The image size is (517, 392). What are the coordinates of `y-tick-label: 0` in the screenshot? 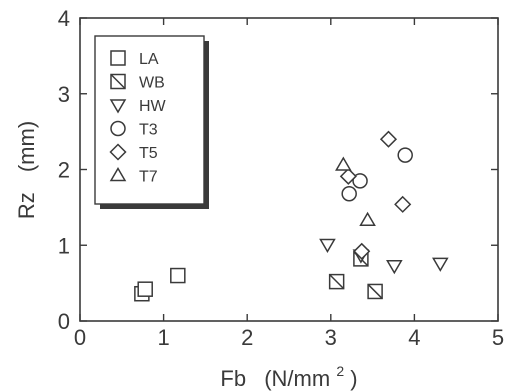 It's located at (64, 321).